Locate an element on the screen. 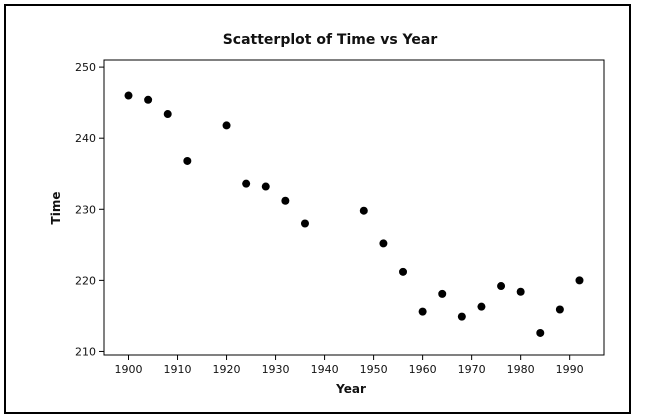 The image size is (650, 418). y-tick-label: 230 is located at coordinates (85, 209).